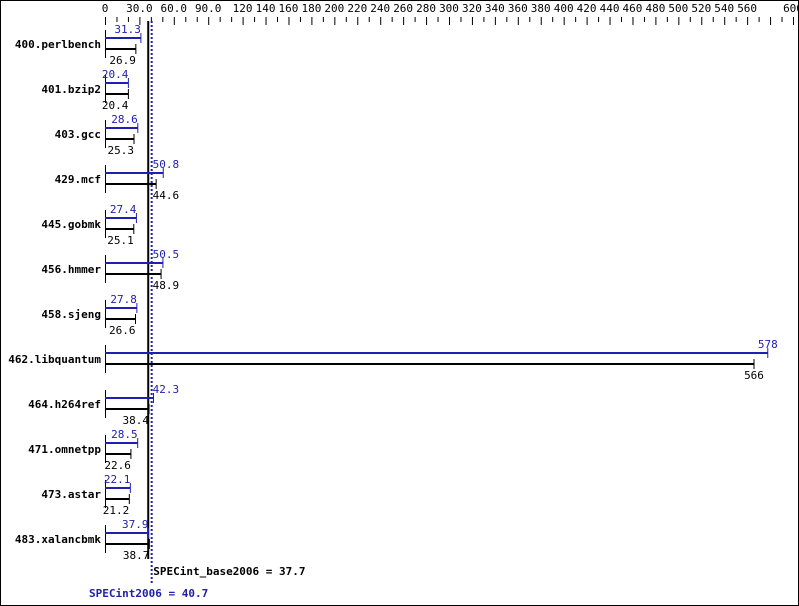 The height and width of the screenshot is (606, 799). What do you see at coordinates (311, 8) in the screenshot?
I see `axis-tick-label: 180` at bounding box center [311, 8].